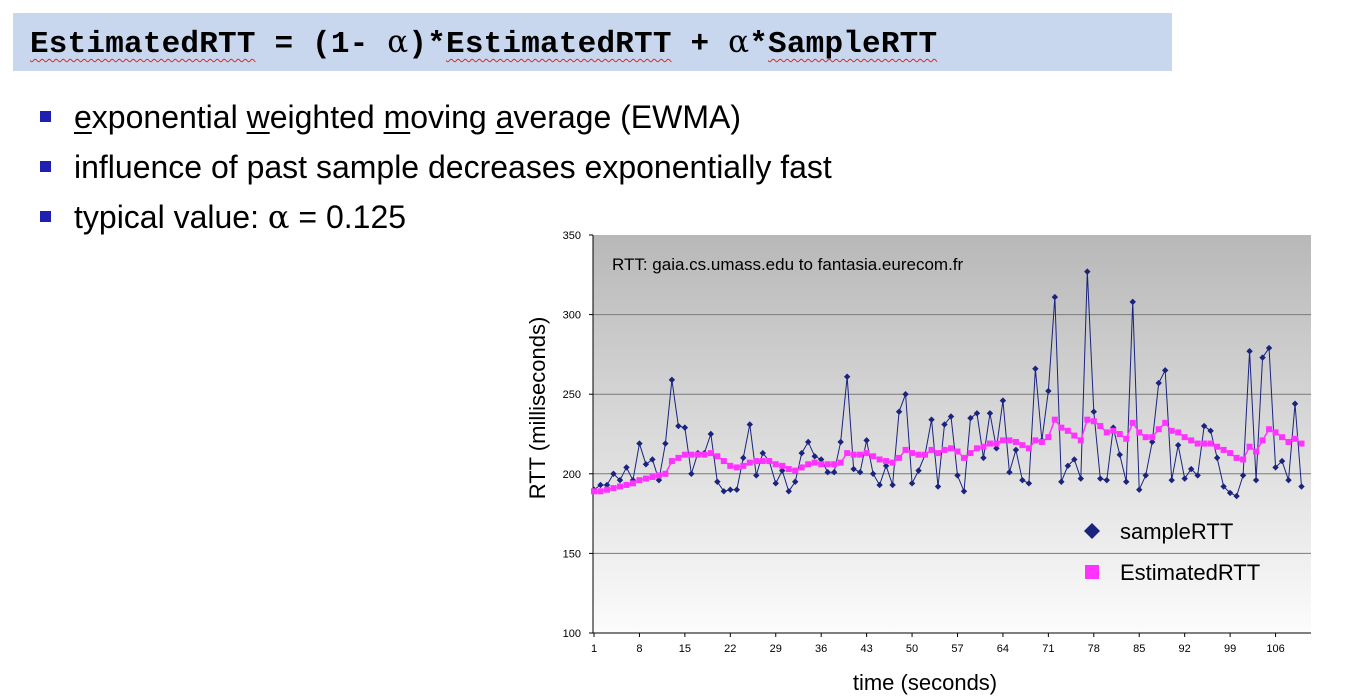 This screenshot has height=696, width=1350. I want to click on x-tick-label-71: 71, so click(1048, 649).